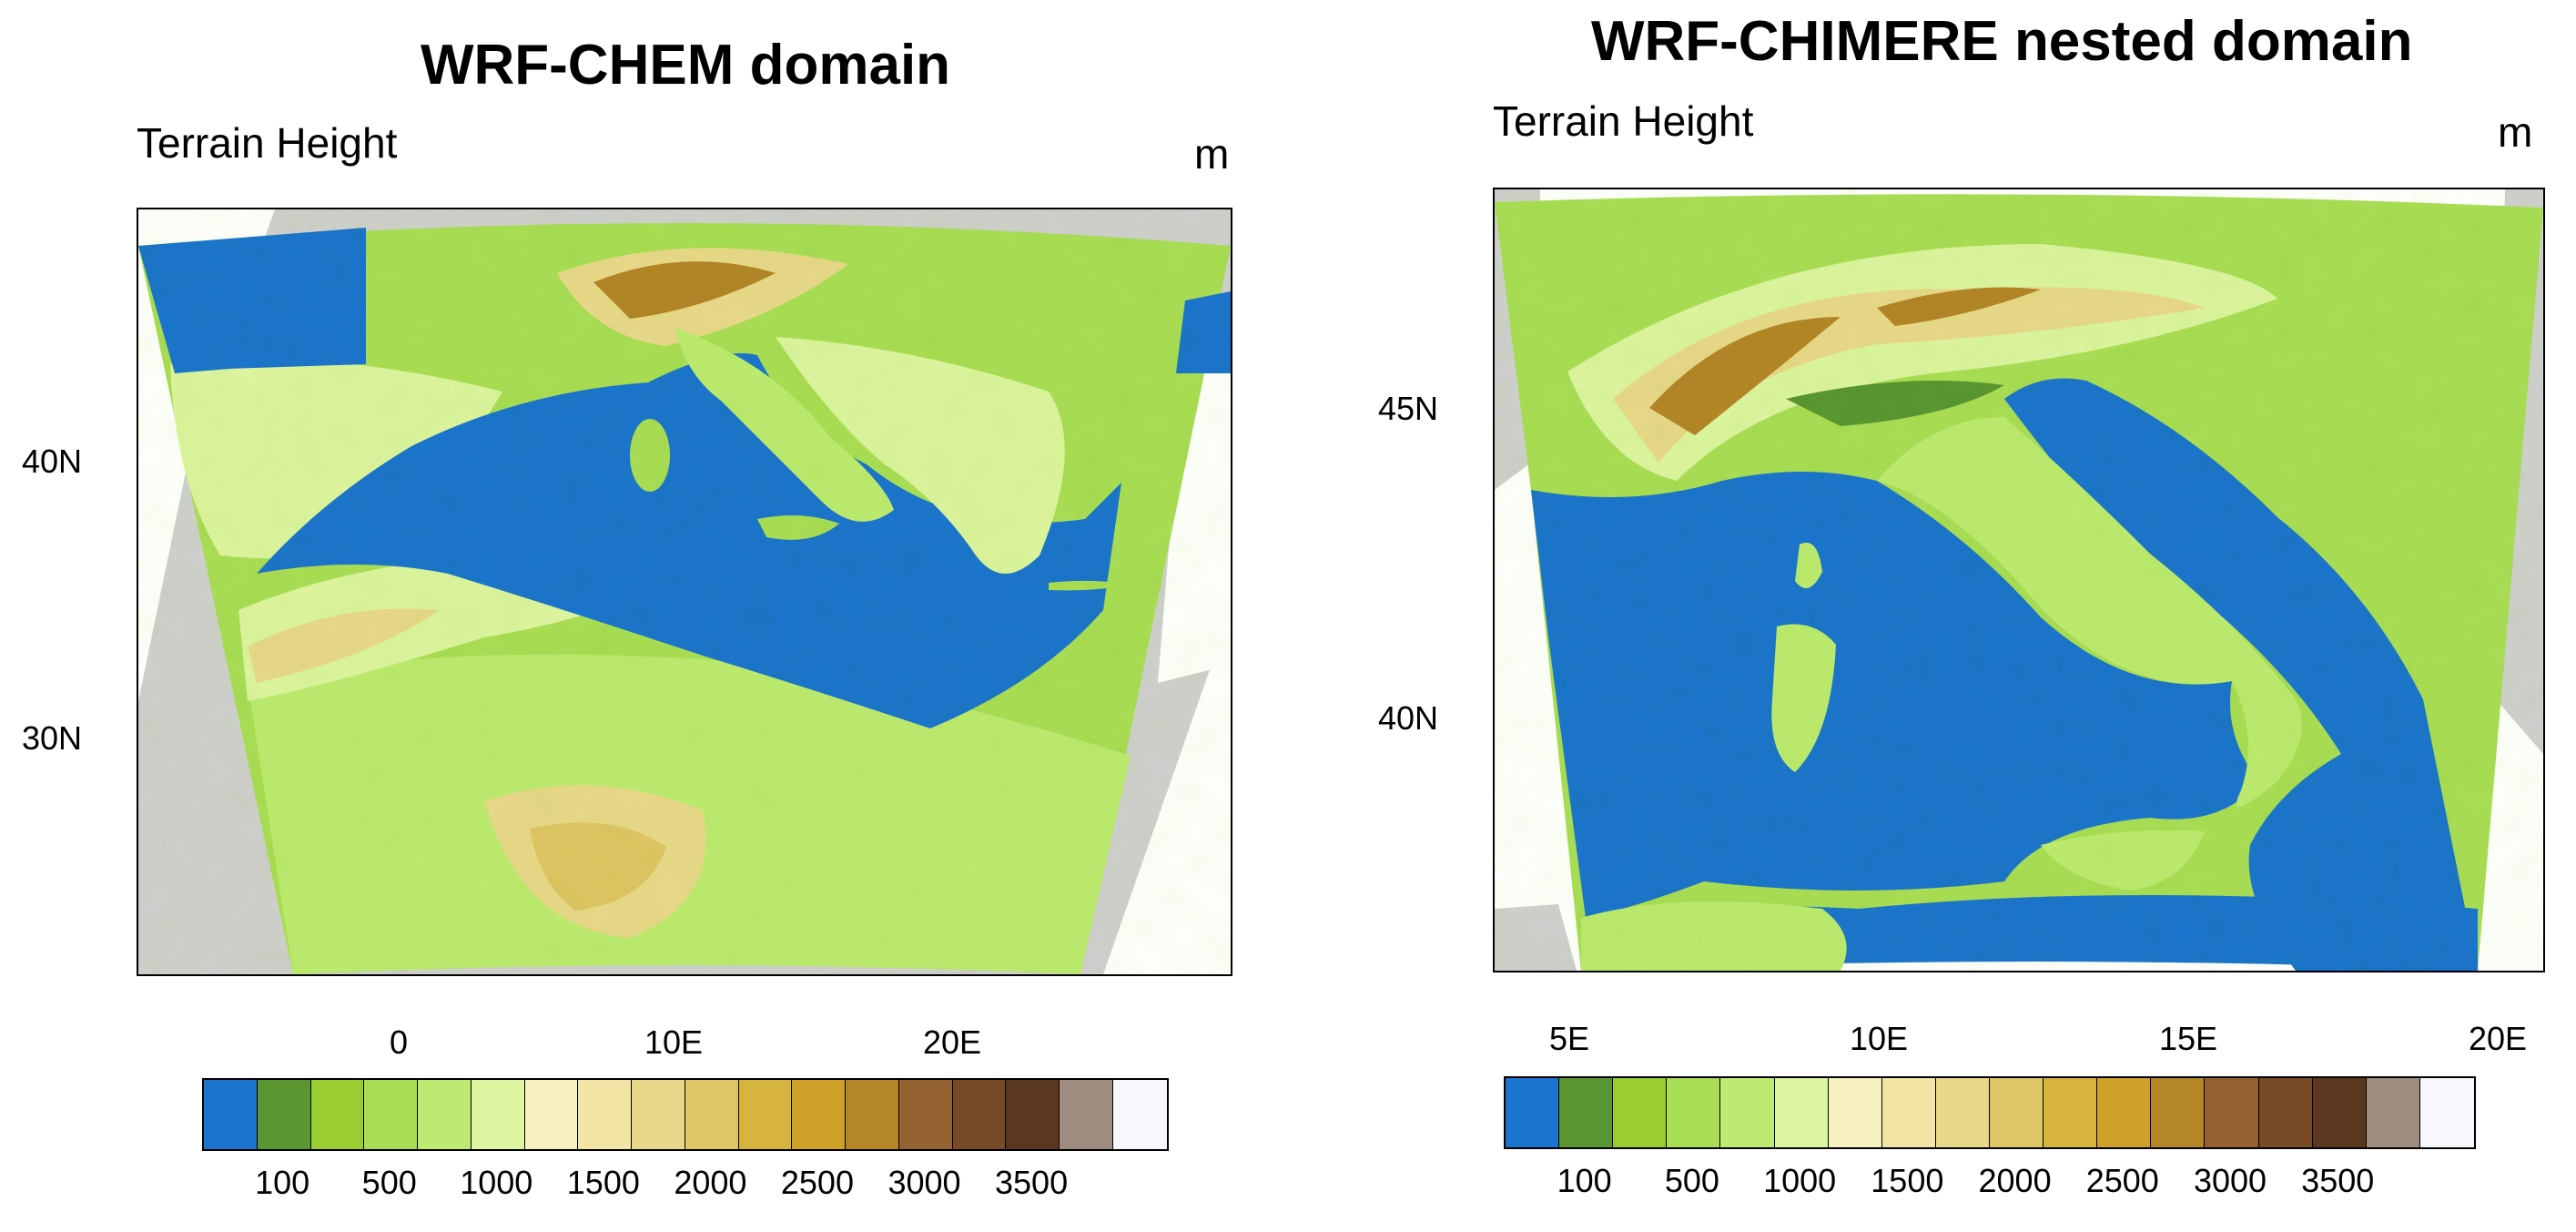 The height and width of the screenshot is (1232, 2576). I want to click on right-lat-label-40n: 40N, so click(1408, 718).